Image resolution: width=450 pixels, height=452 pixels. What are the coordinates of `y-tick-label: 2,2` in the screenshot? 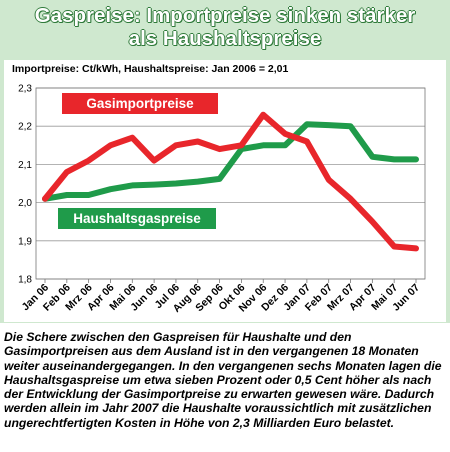 It's located at (25, 127).